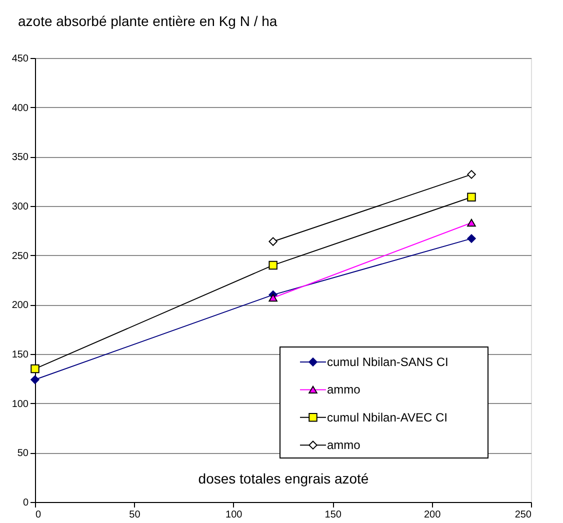 The height and width of the screenshot is (523, 563). Describe the element at coordinates (20, 207) in the screenshot. I see `y-tick-label: 300` at that location.